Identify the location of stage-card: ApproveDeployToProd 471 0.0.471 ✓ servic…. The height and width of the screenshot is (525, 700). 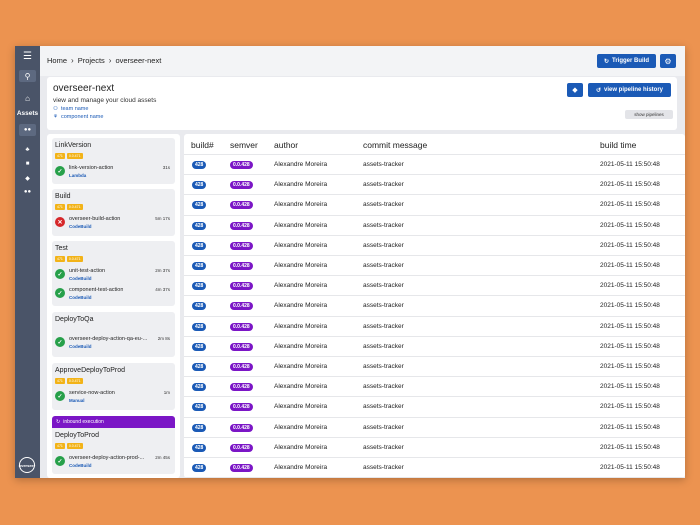
(113, 386).